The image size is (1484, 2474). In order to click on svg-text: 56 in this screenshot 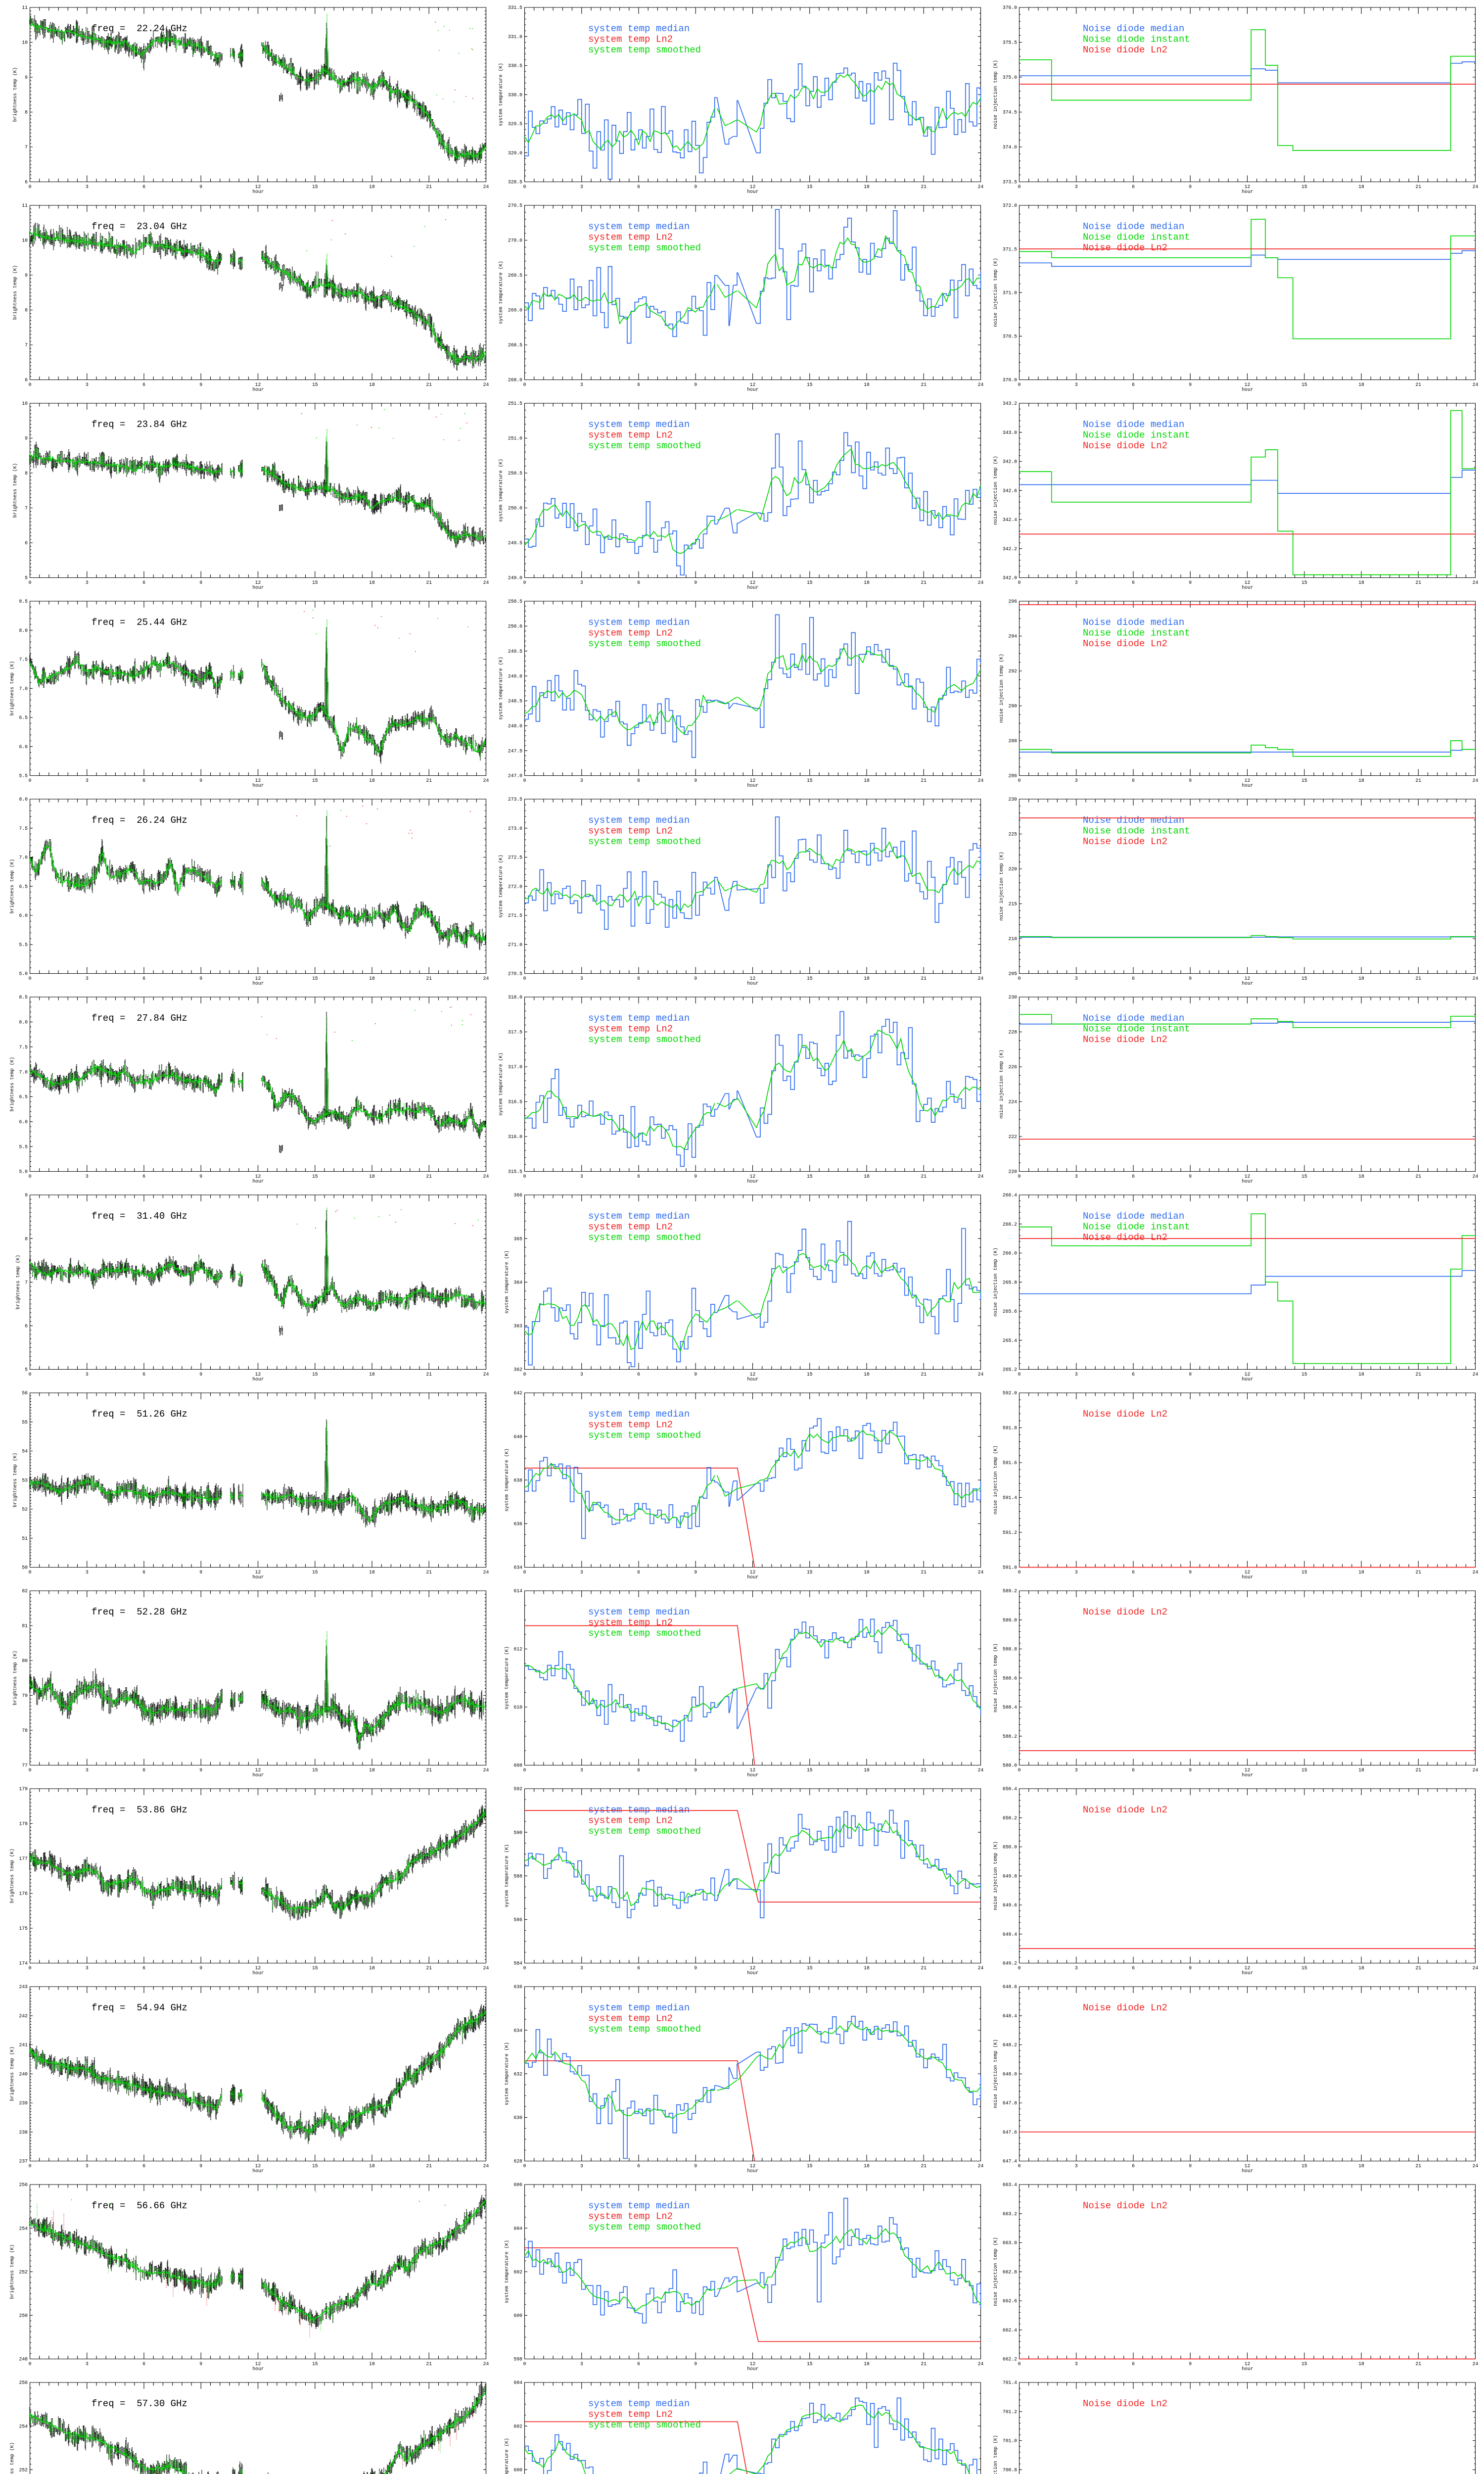, I will do `click(25, 1393)`.